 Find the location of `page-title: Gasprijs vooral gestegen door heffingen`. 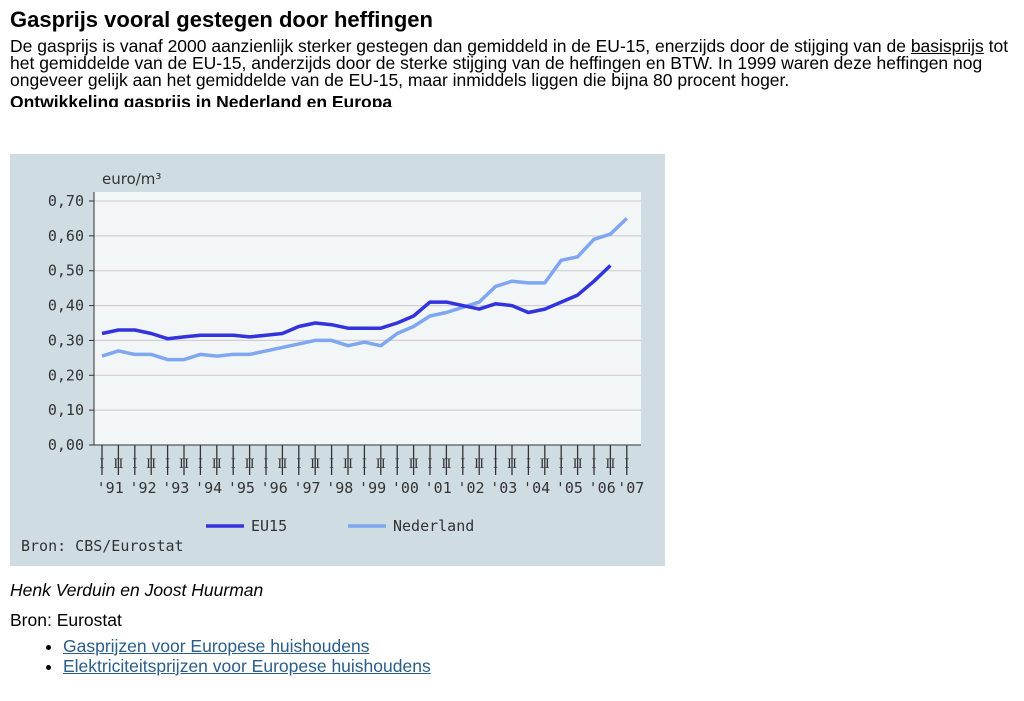

page-title: Gasprijs vooral gestegen door heffingen is located at coordinates (221, 19).